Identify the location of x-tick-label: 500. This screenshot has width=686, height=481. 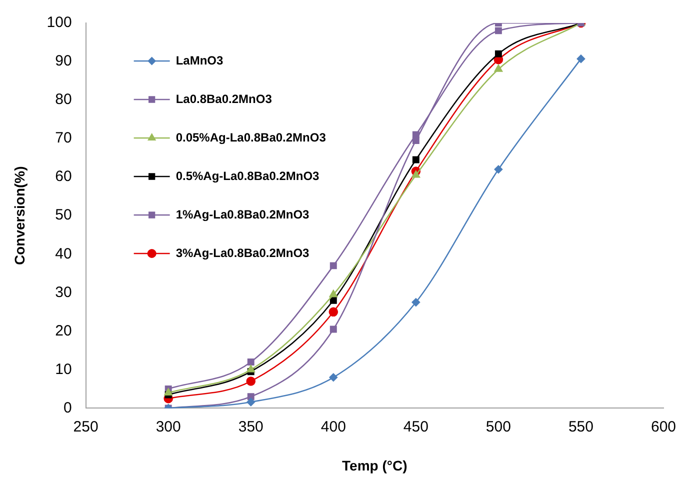
(498, 427).